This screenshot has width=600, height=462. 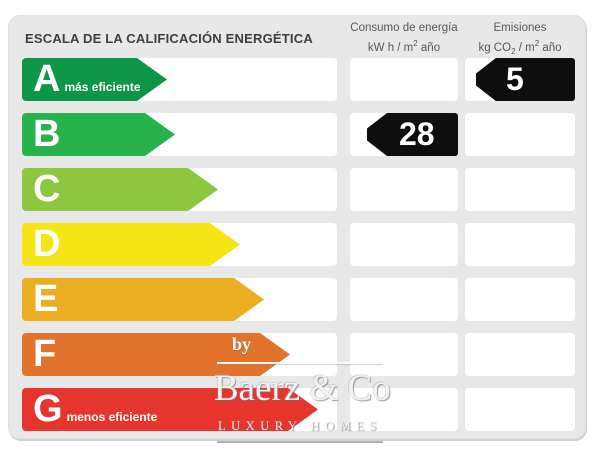 I want to click on rating-arrow-a: A más eficiente, so click(x=94, y=79).